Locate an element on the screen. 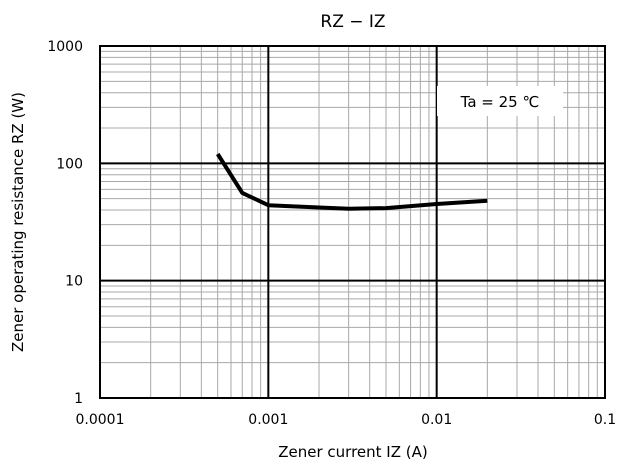 This screenshot has height=464, width=620. annotation-box: Ta = 25 ℃ is located at coordinates (500, 101).